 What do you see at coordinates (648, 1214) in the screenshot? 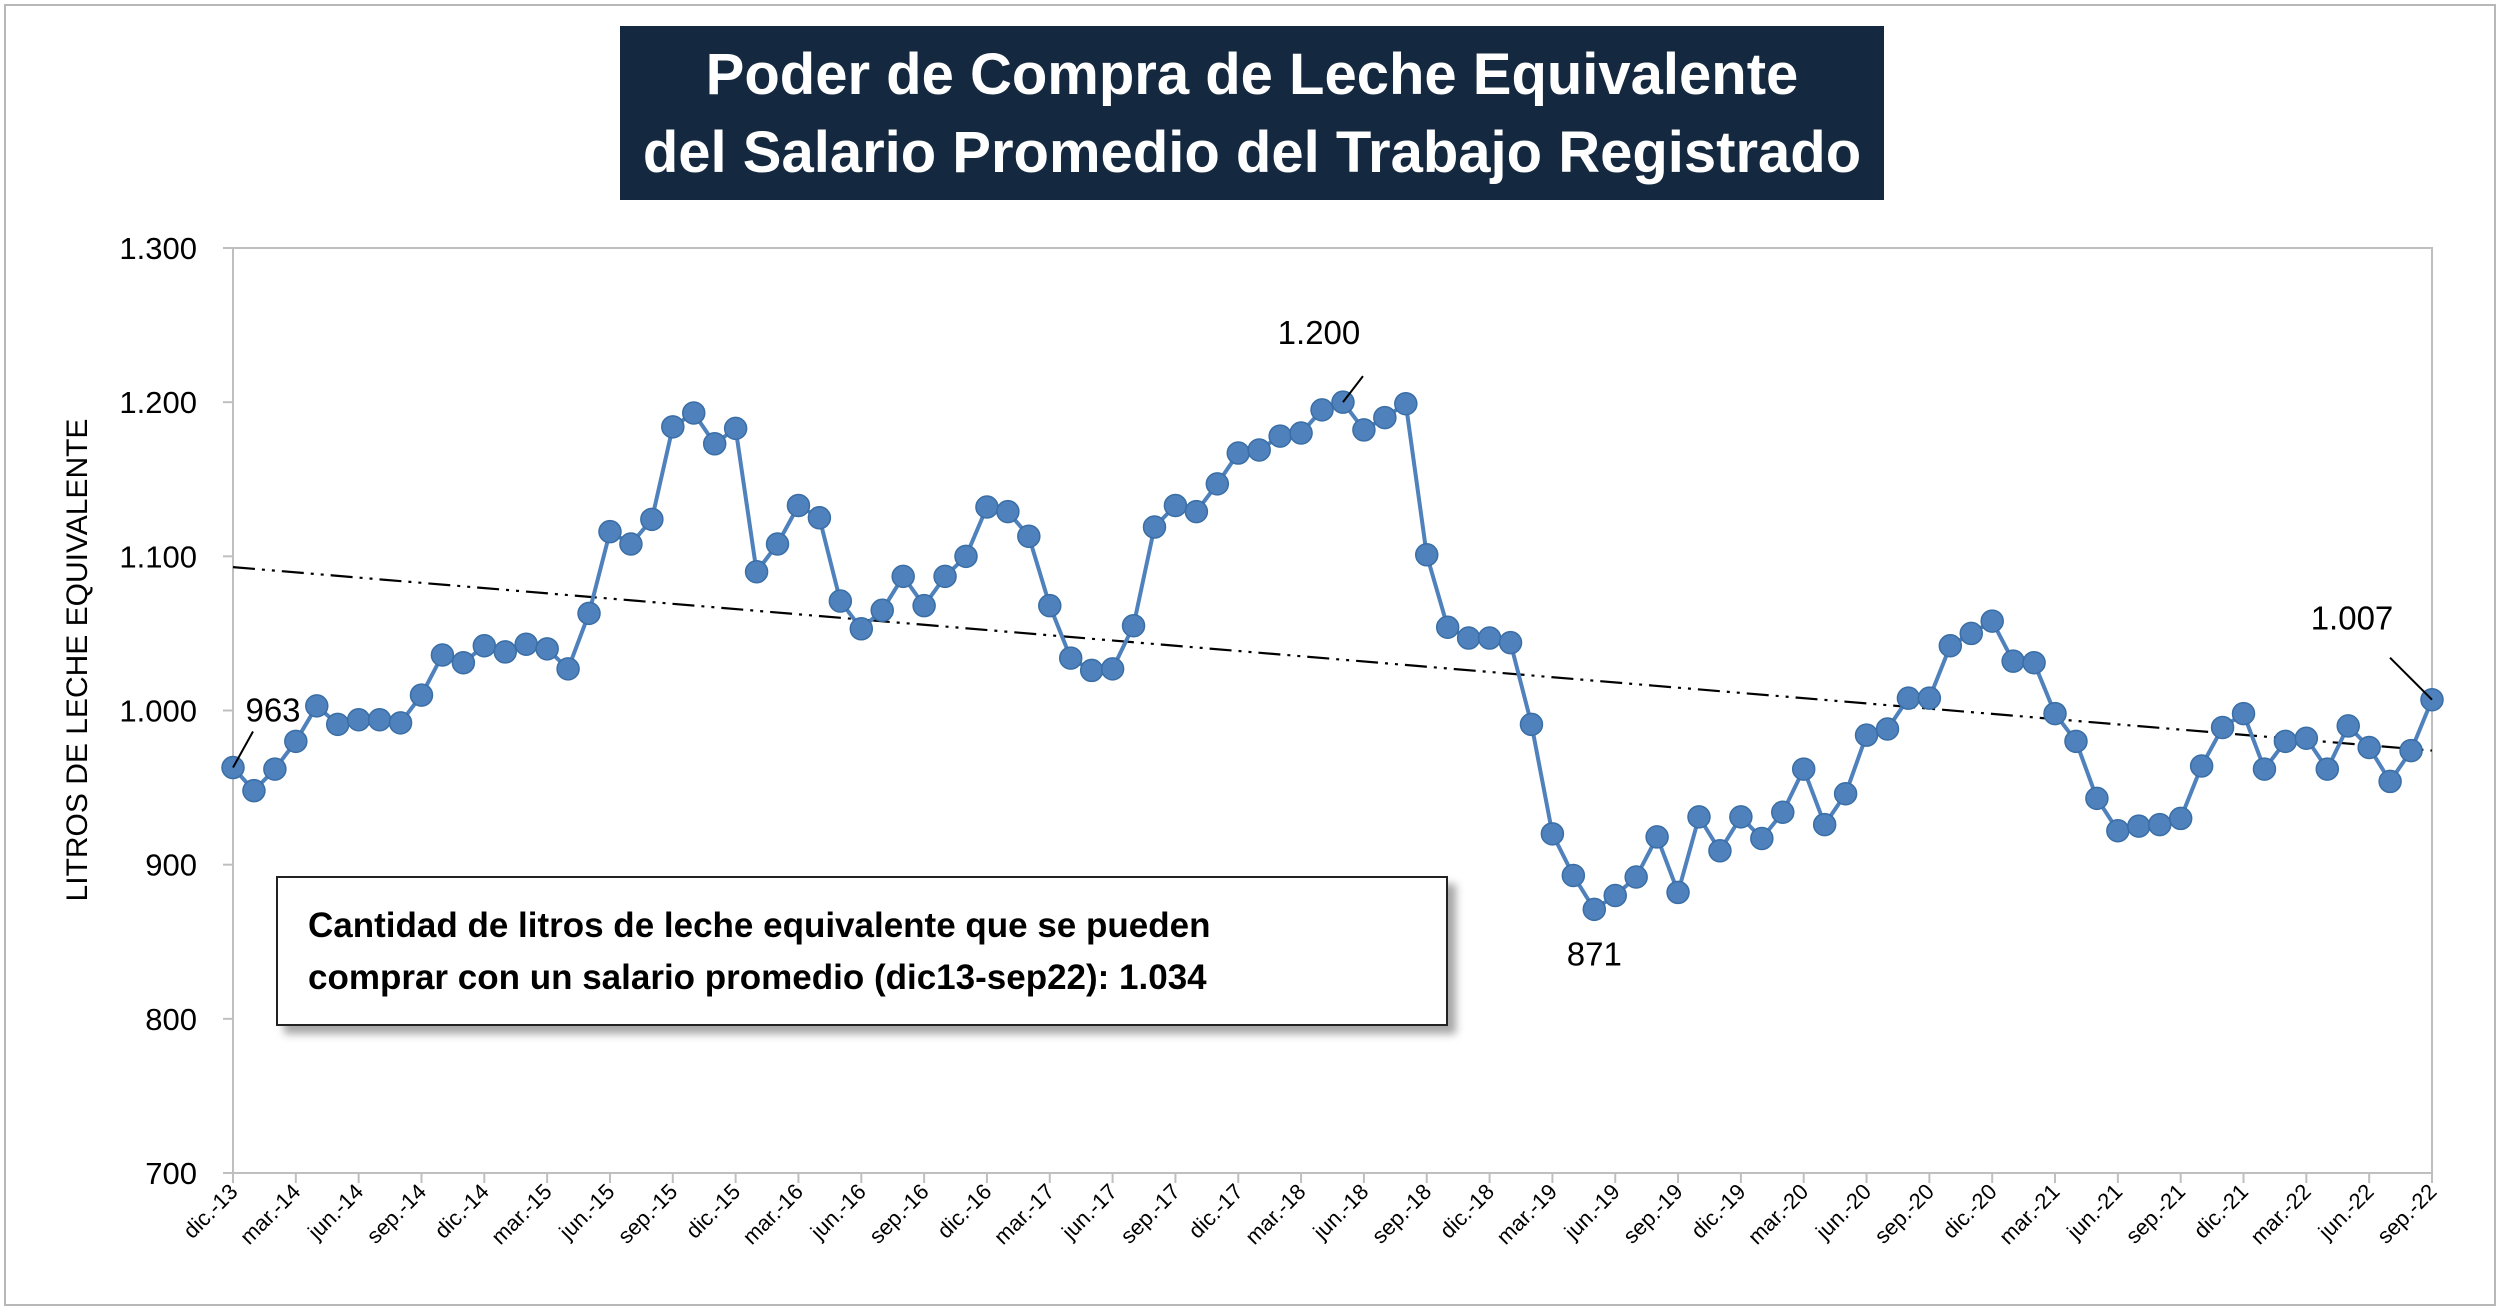
I see `x-tick-label: sep.-15` at bounding box center [648, 1214].